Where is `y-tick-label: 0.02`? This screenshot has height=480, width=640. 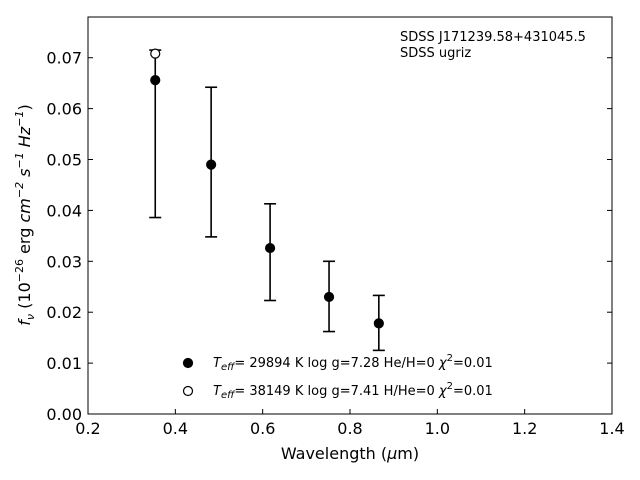 y-tick-label: 0.02 is located at coordinates (64, 312).